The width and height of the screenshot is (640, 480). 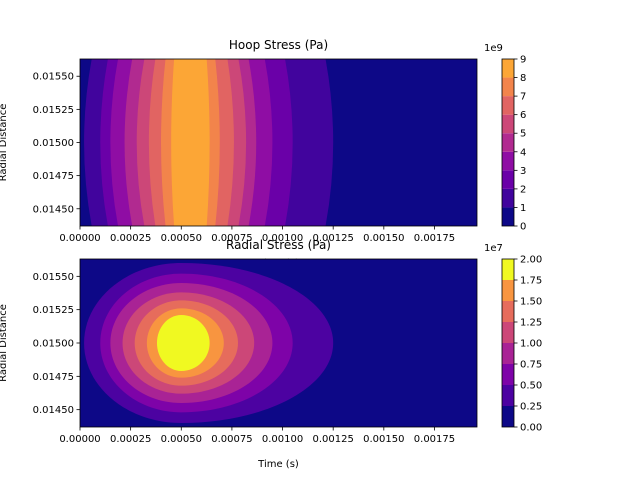 What do you see at coordinates (523, 78) in the screenshot?
I see `colorbar-tick-label-p0-8: 8` at bounding box center [523, 78].